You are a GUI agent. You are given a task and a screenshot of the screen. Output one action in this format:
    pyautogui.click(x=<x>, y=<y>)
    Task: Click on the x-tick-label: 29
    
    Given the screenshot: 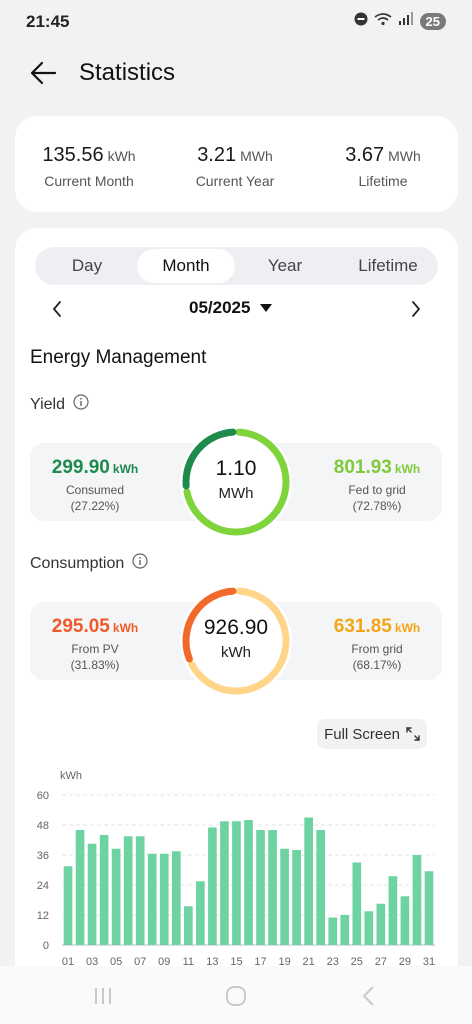 What is the action you would take?
    pyautogui.click(x=405, y=962)
    